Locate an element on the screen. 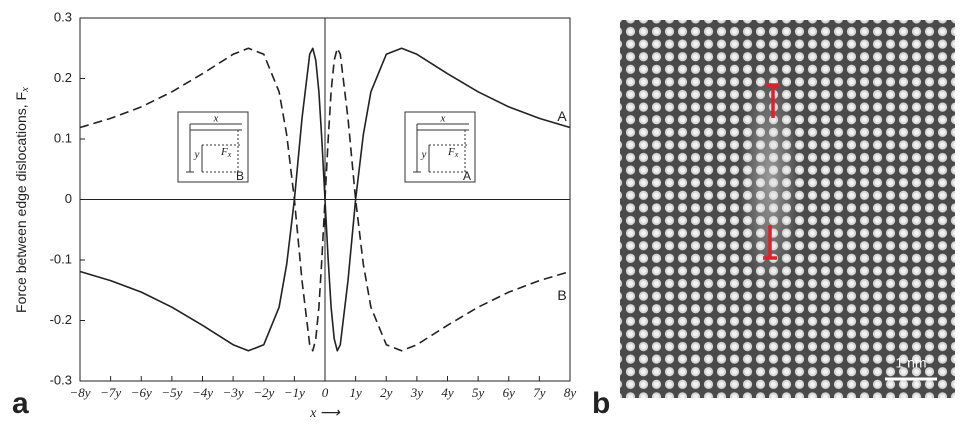  x-tick-label: −7y is located at coordinates (110, 392).